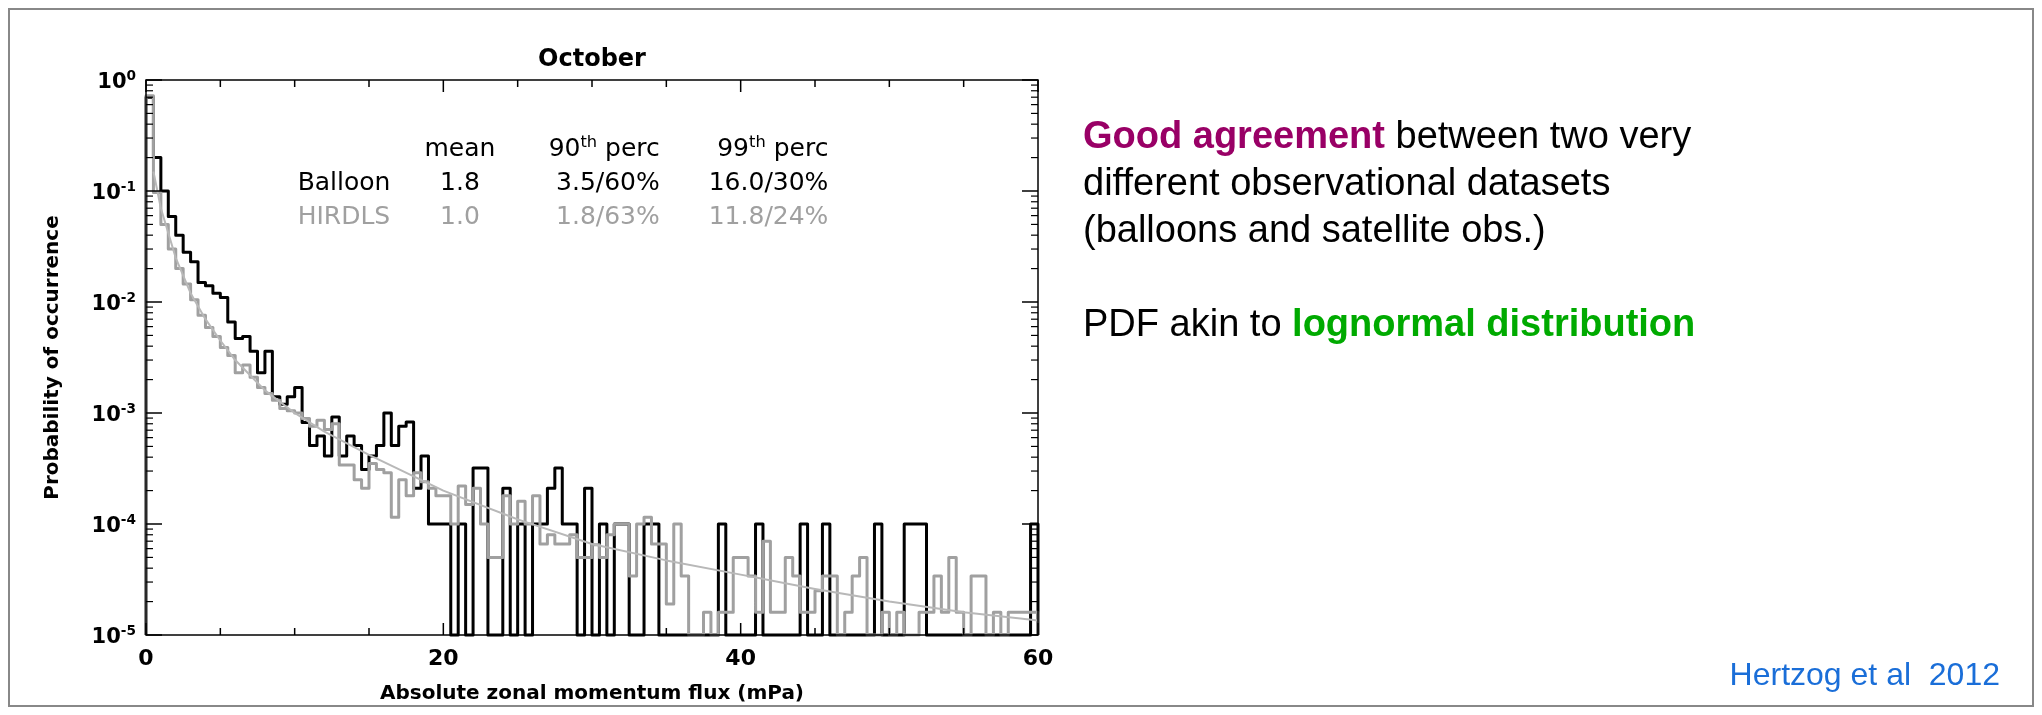 The width and height of the screenshot is (2042, 715). Describe the element at coordinates (344, 215) in the screenshot. I see `text: HIRDLS` at that location.